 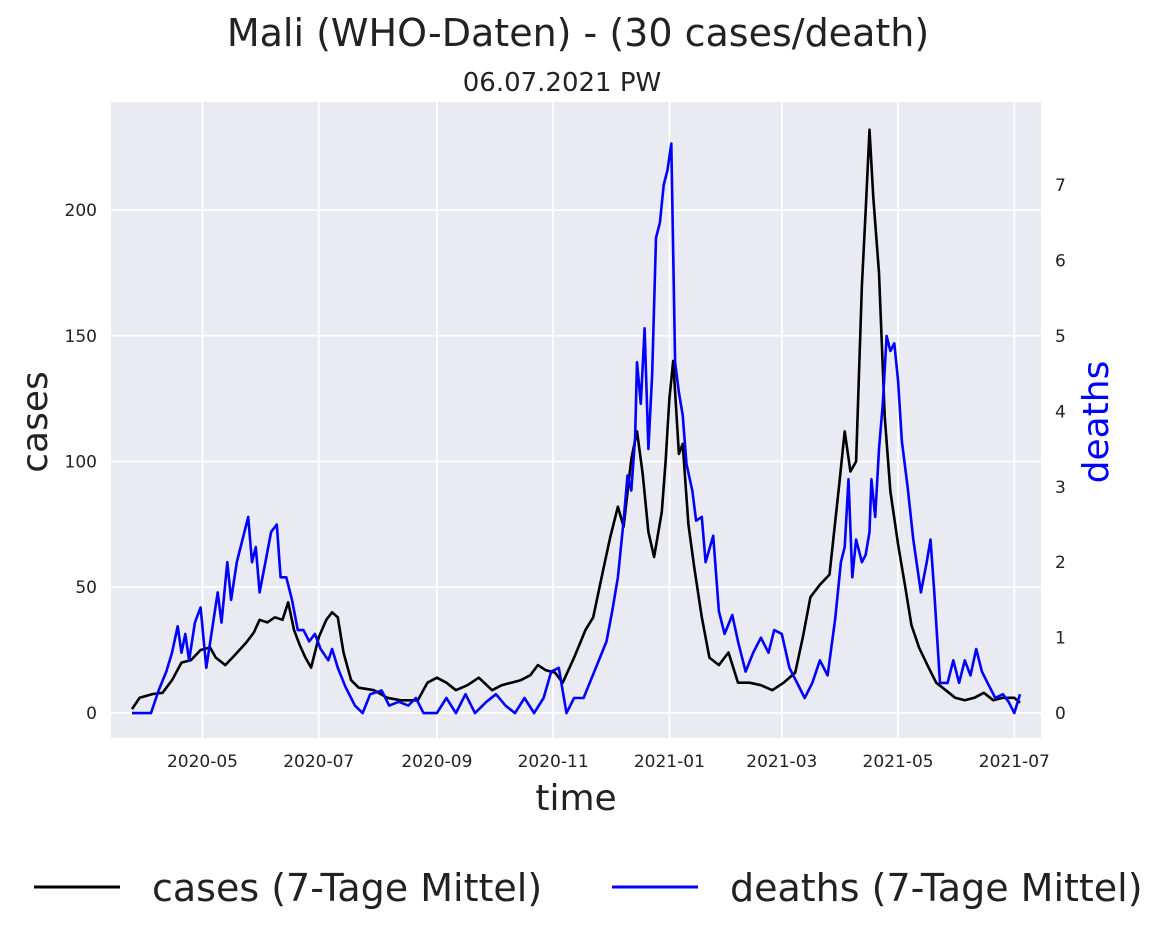 What do you see at coordinates (1060, 563) in the screenshot?
I see `y-right-tick-label: 2` at bounding box center [1060, 563].